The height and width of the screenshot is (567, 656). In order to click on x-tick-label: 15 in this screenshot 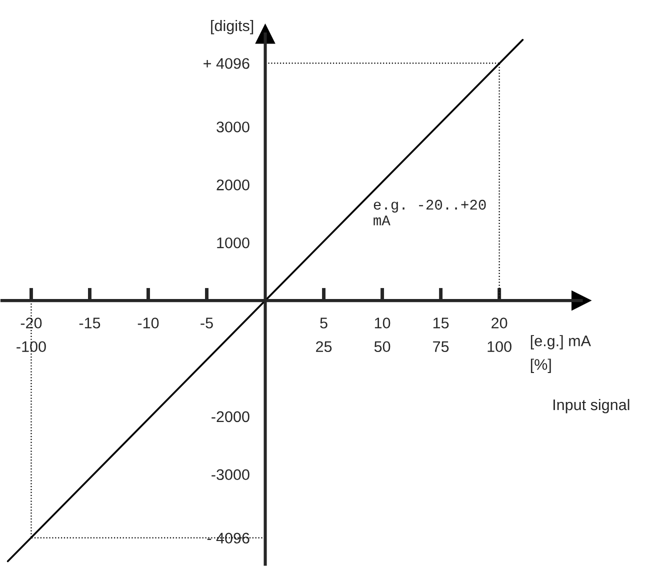, I will do `click(441, 323)`.